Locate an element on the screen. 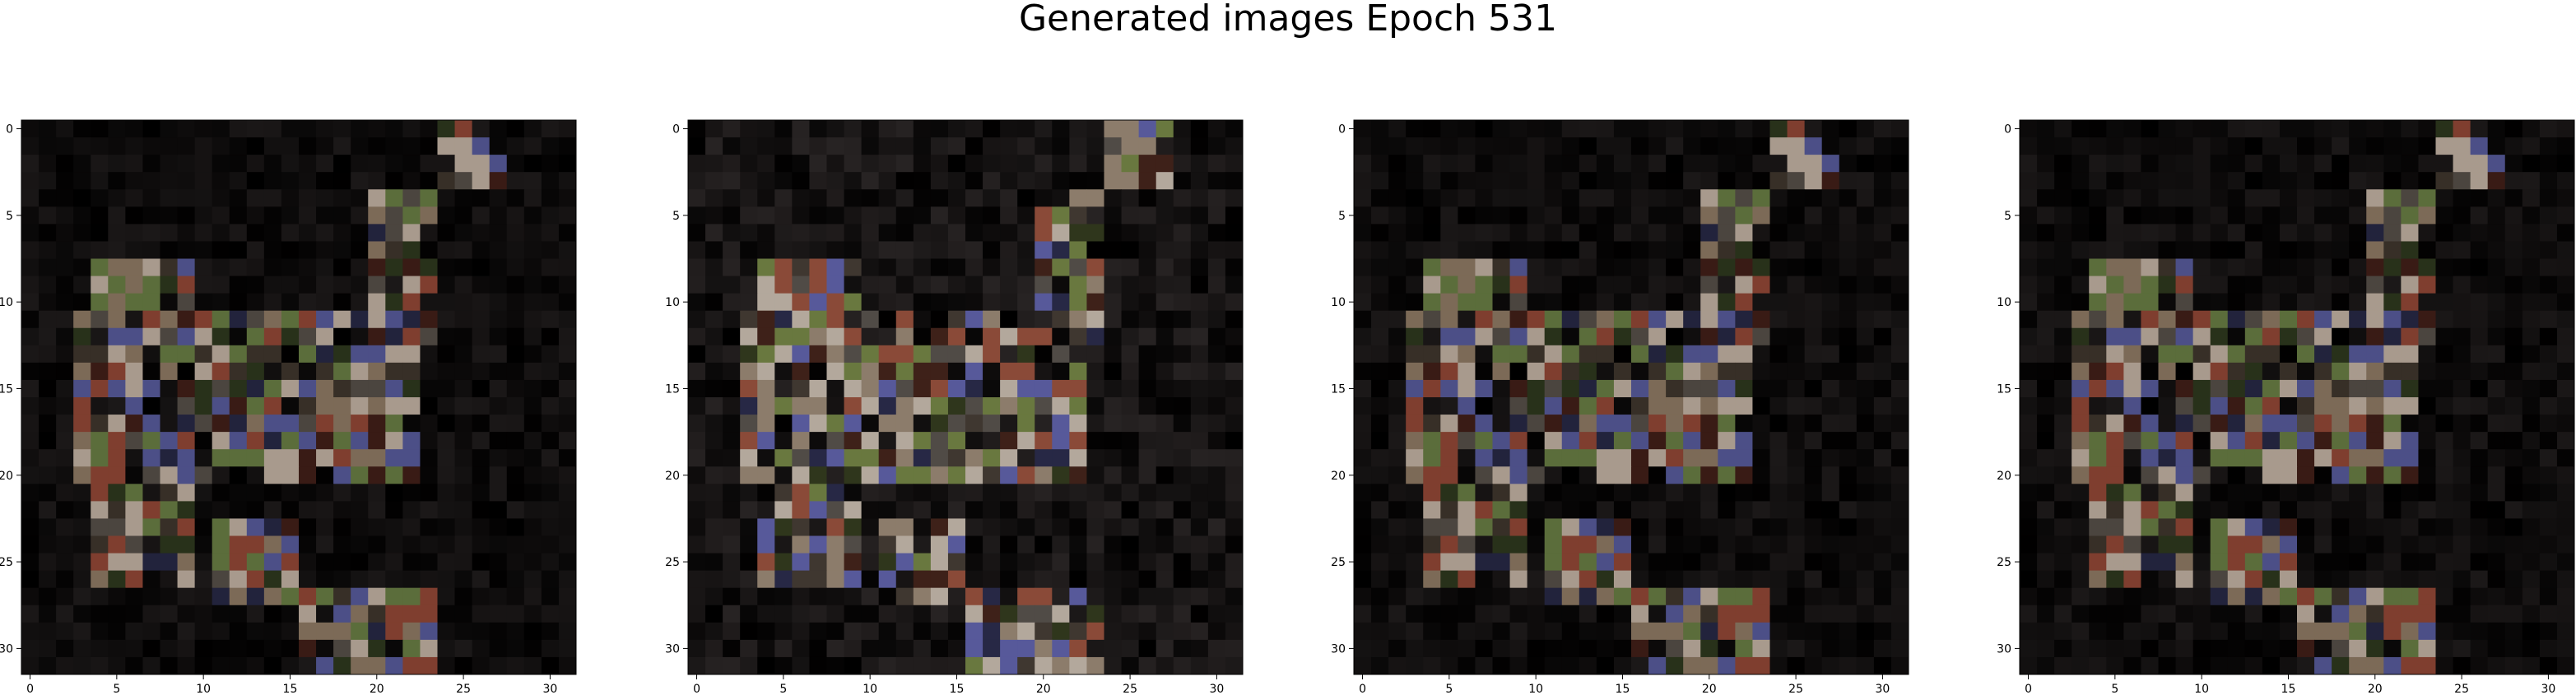 Image resolution: width=2576 pixels, height=695 pixels. x-tick: 30 is located at coordinates (1882, 684).